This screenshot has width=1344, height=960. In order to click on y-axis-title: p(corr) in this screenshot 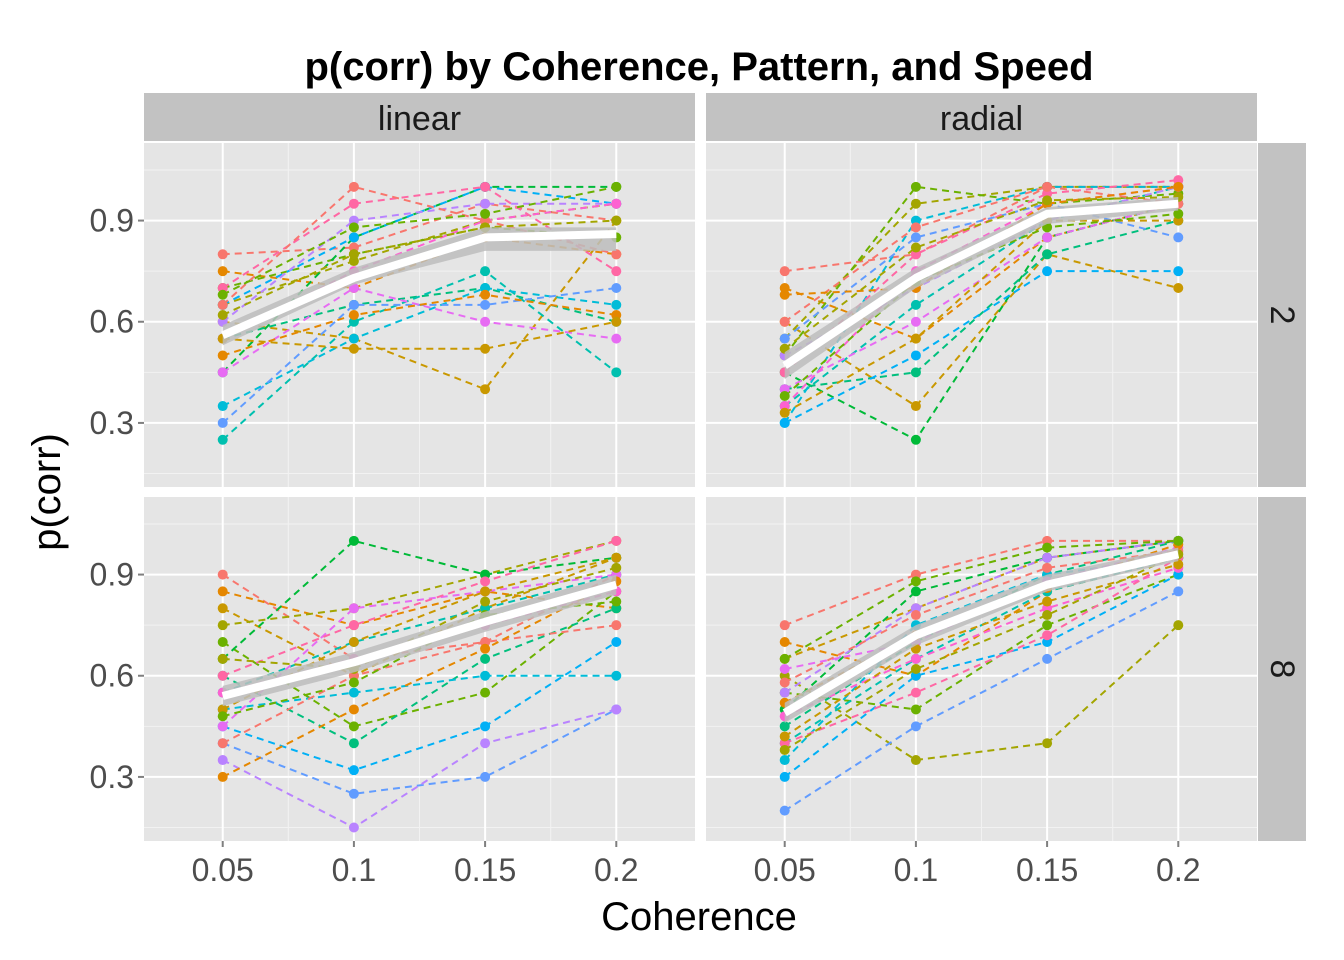, I will do `click(47, 492)`.